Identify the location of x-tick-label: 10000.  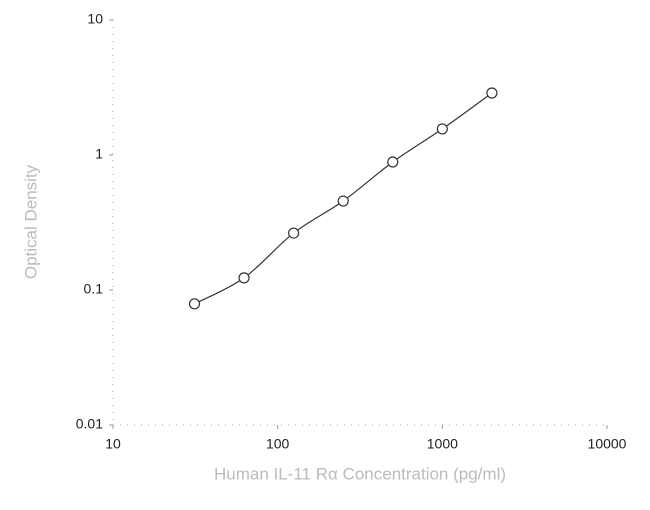
(607, 444).